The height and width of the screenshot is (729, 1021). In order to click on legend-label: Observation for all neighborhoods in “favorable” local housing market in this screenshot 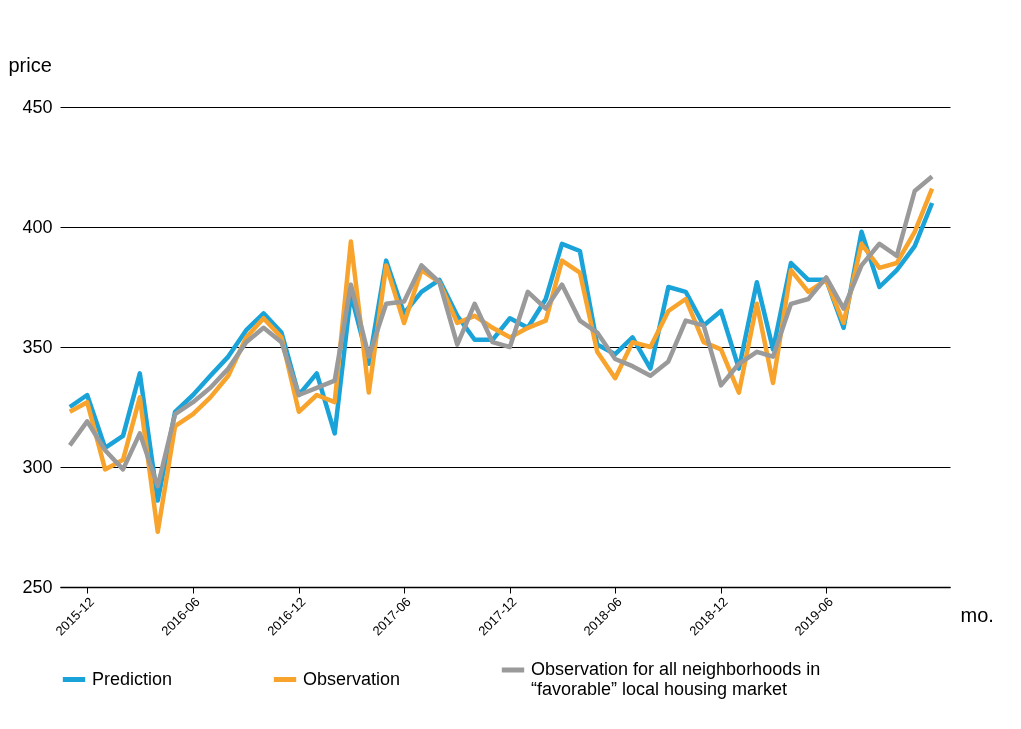, I will do `click(676, 679)`.